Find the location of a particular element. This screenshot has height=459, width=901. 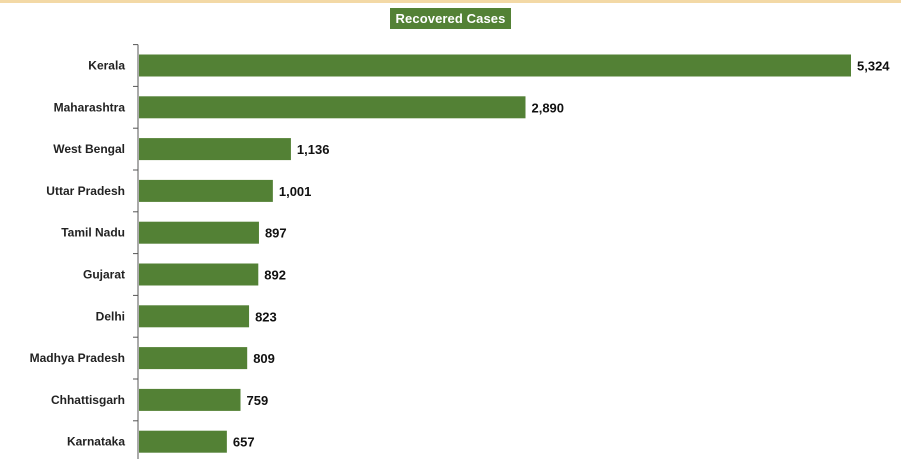

data-label: 5,324 is located at coordinates (873, 66).